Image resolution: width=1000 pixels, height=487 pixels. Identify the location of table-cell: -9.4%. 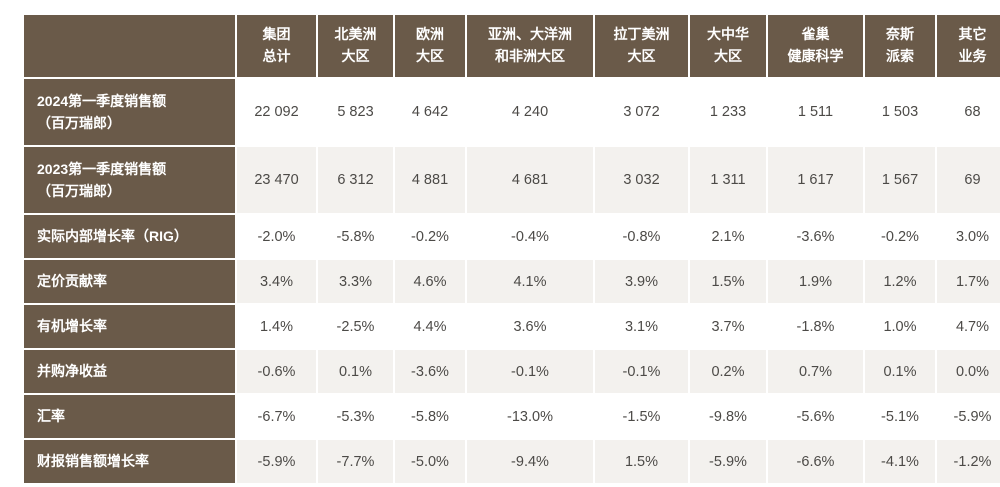
(530, 461).